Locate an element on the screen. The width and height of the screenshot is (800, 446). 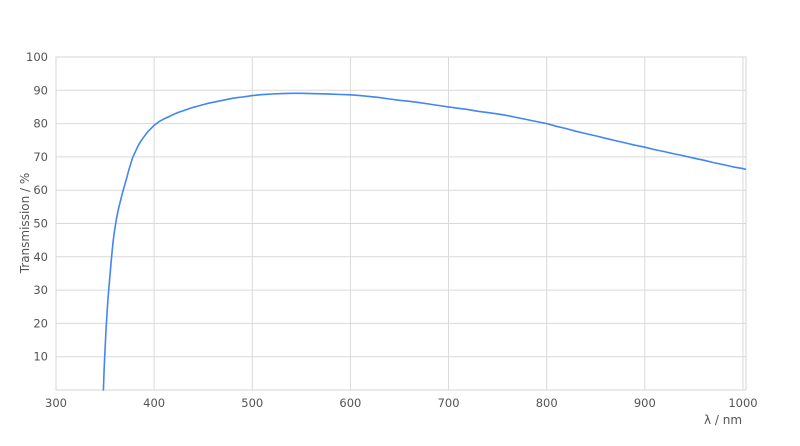
y-axis-title: Transmission / % is located at coordinates (25, 223).